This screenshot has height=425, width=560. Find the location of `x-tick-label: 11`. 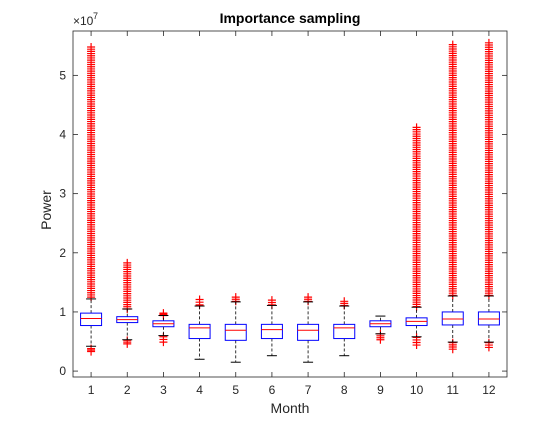

x-tick-label: 11 is located at coordinates (453, 390).